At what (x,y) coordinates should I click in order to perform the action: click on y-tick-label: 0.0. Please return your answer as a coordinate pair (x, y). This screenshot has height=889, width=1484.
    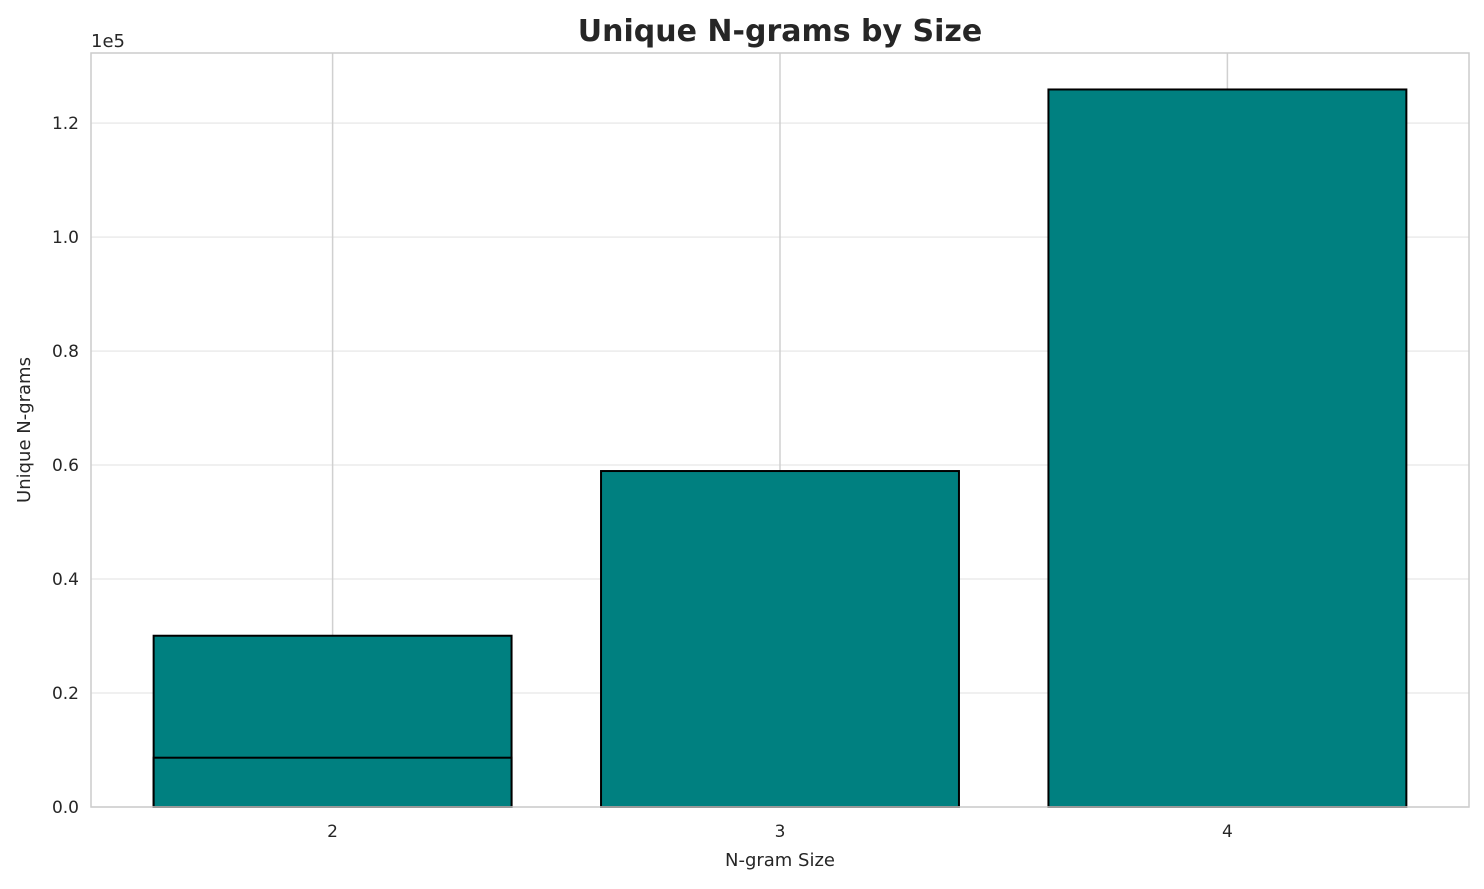
    Looking at the image, I should click on (65, 808).